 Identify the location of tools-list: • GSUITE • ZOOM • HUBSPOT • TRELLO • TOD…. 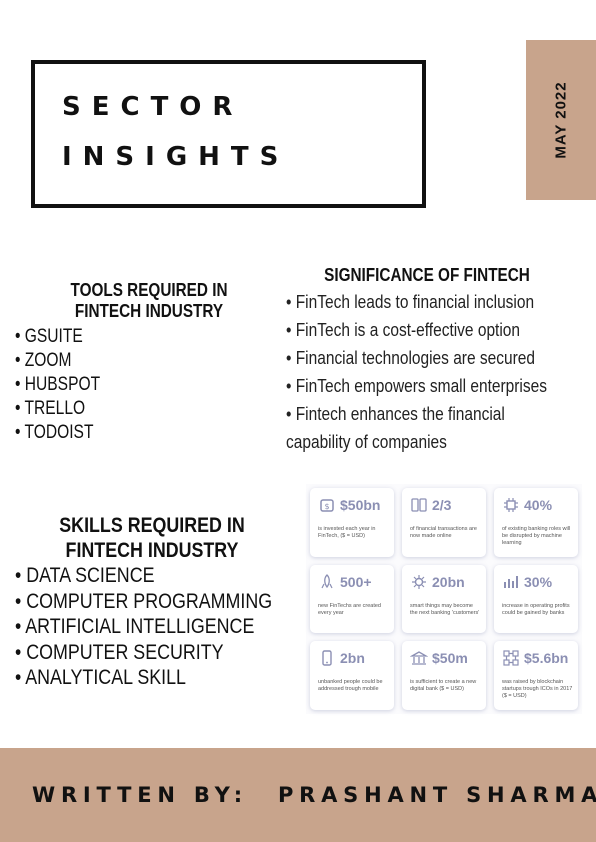
(67, 385).